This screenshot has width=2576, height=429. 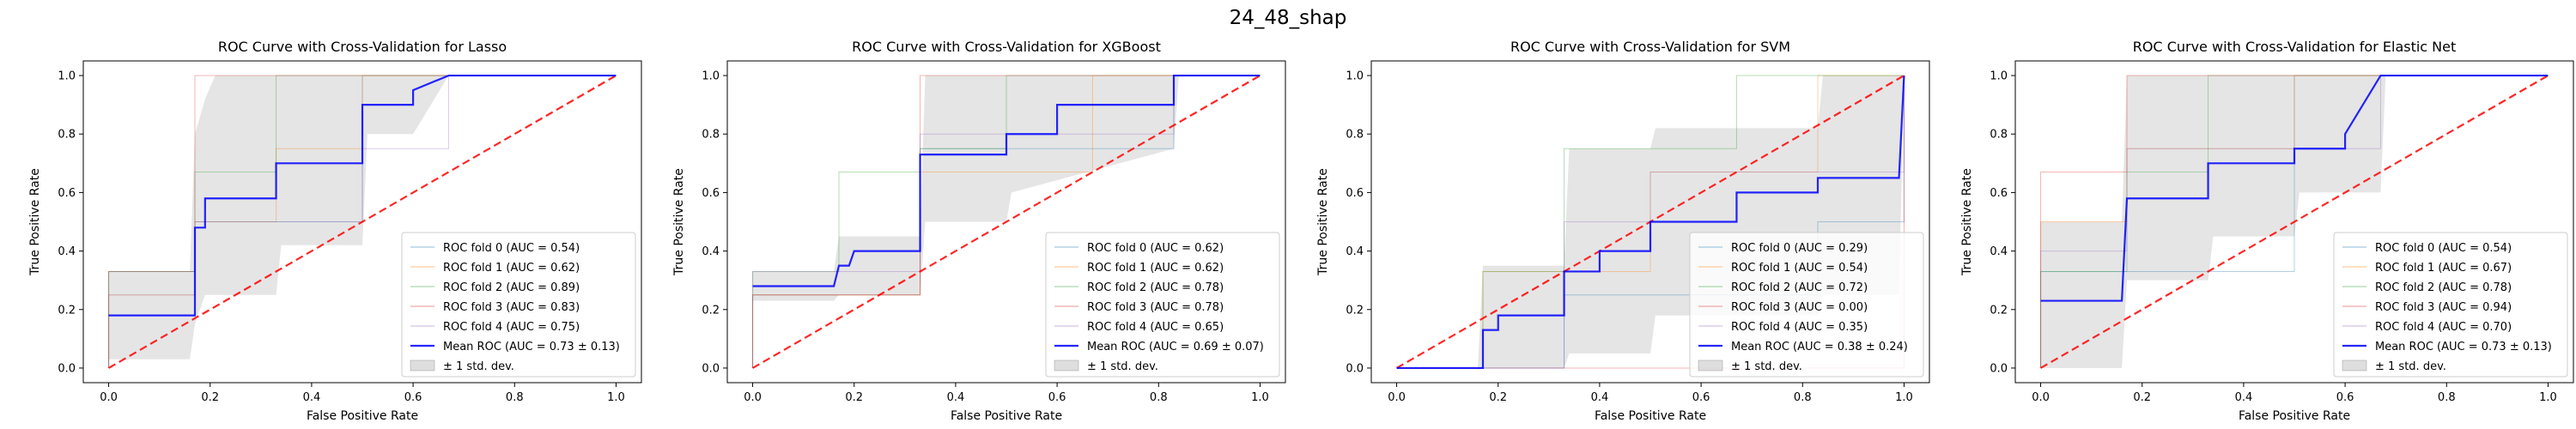 What do you see at coordinates (1175, 347) in the screenshot?
I see `legend-label: Mean ROC (AUC = 0.69 ± 0.07)` at bounding box center [1175, 347].